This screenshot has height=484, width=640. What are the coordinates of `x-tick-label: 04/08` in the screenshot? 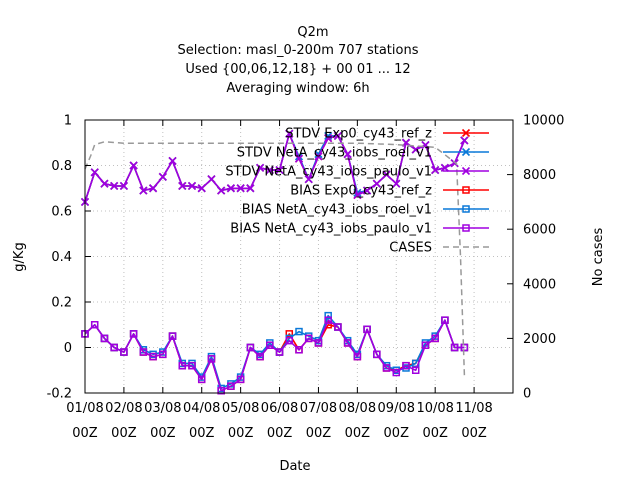 It's located at (201, 408).